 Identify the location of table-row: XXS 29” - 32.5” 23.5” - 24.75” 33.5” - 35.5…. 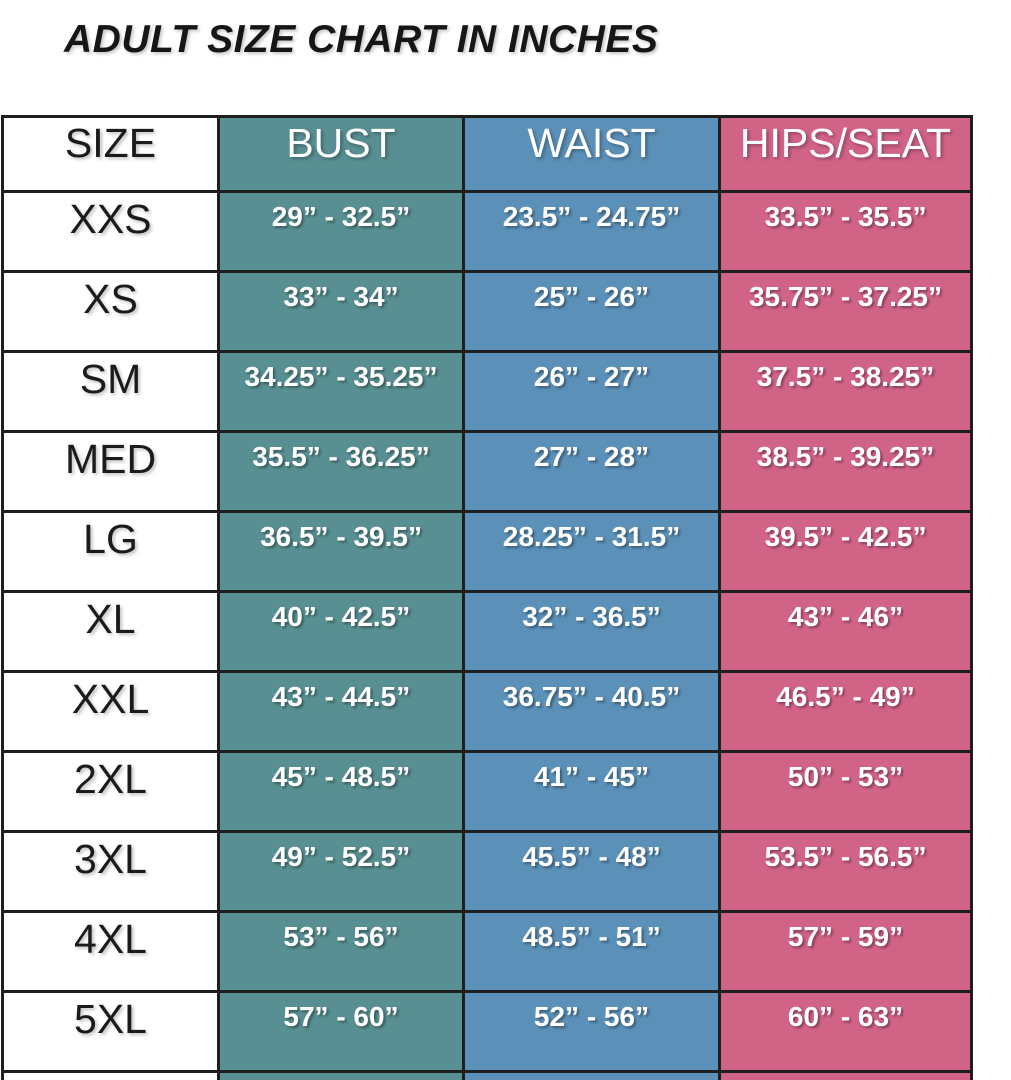
(487, 231).